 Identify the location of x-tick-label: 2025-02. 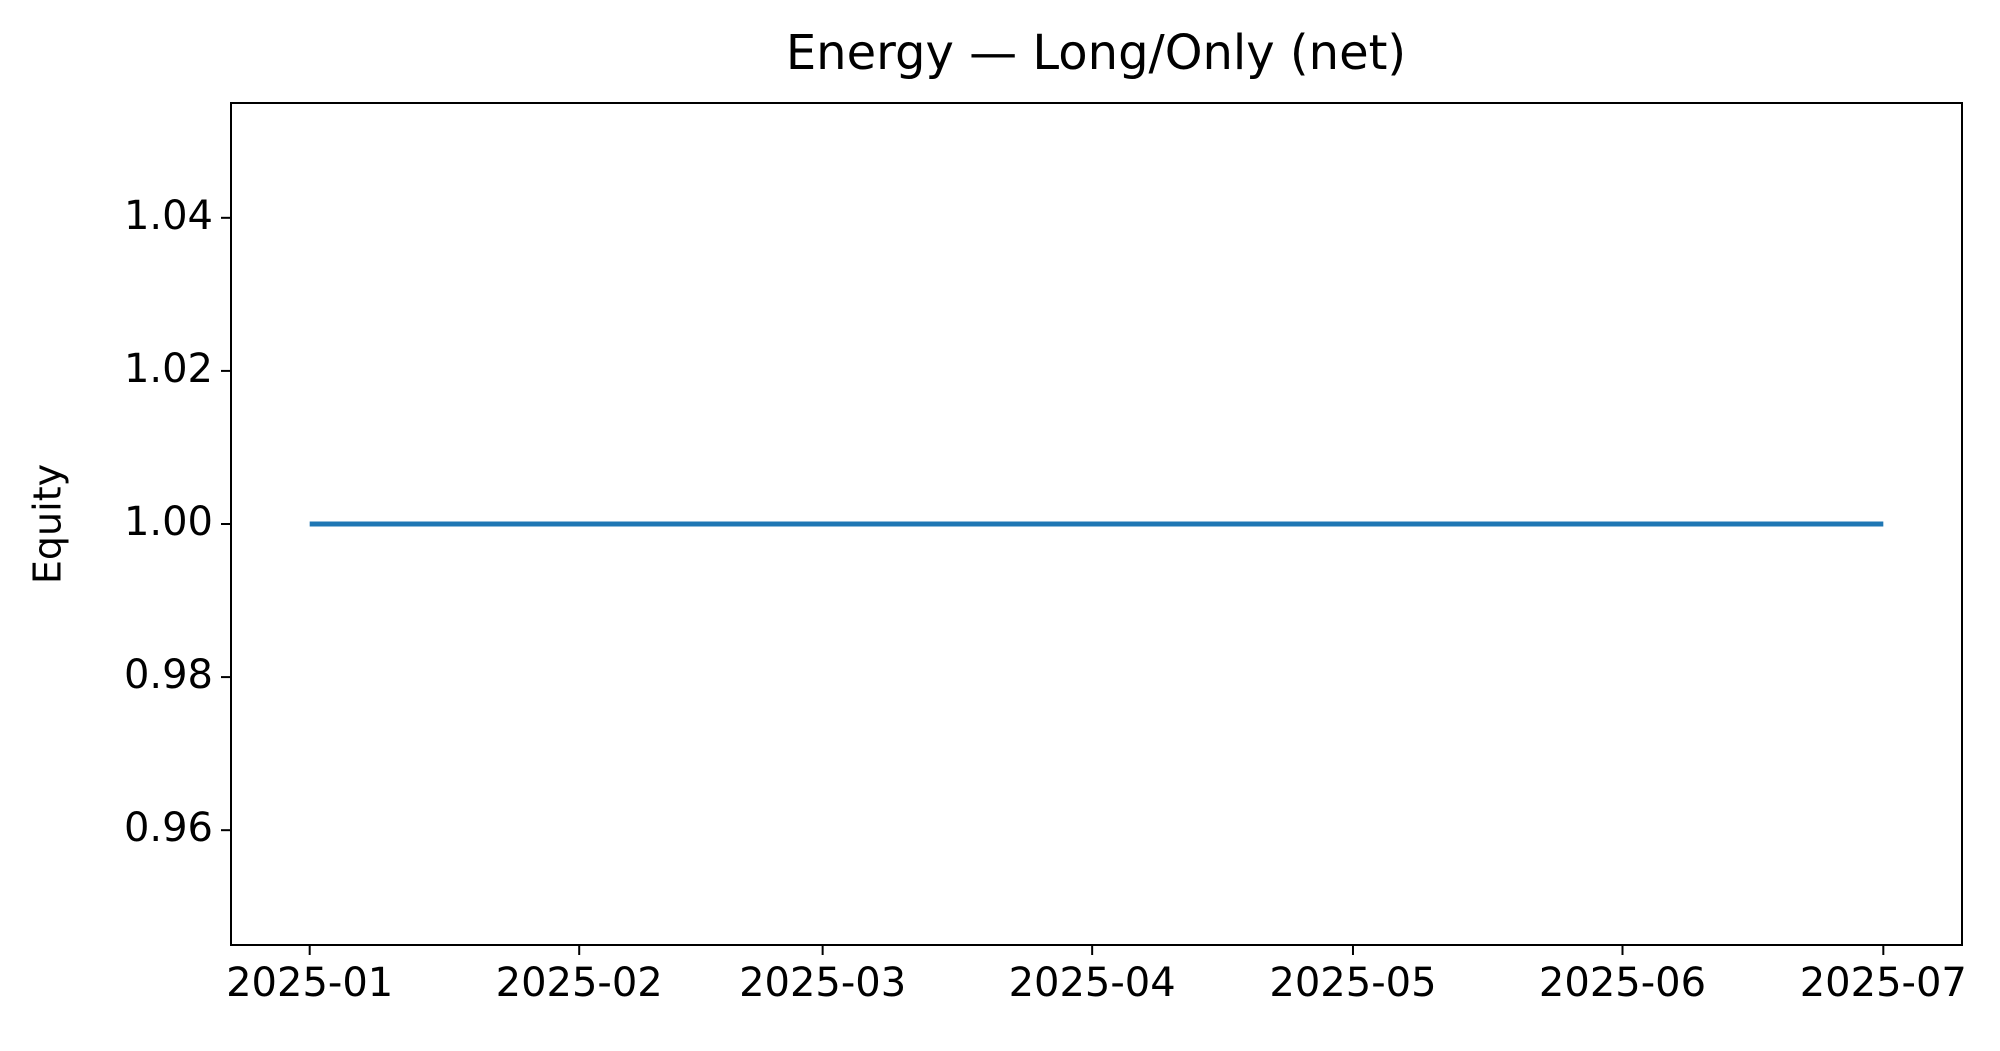
(579, 983).